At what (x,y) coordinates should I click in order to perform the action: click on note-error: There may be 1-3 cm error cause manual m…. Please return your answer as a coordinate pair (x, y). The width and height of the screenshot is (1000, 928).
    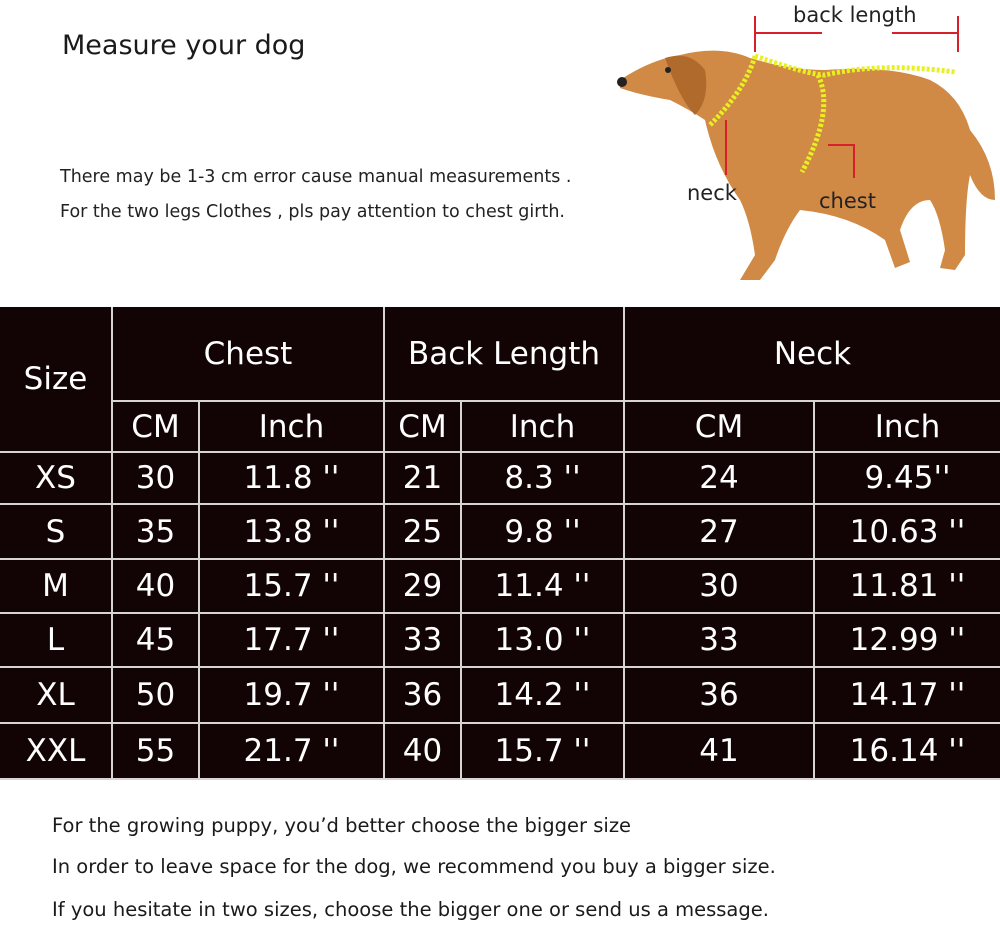
    Looking at the image, I should click on (316, 177).